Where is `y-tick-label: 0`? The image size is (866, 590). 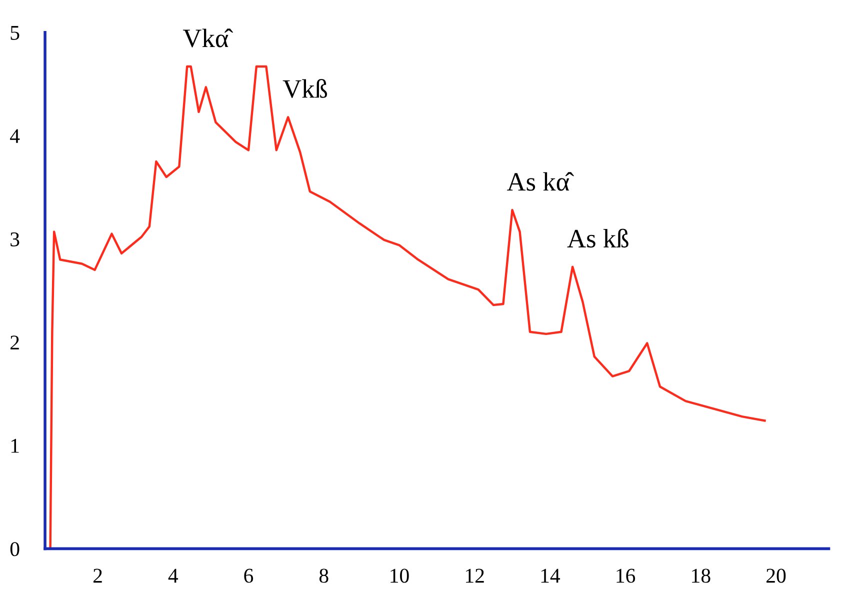
y-tick-label: 0 is located at coordinates (15, 549).